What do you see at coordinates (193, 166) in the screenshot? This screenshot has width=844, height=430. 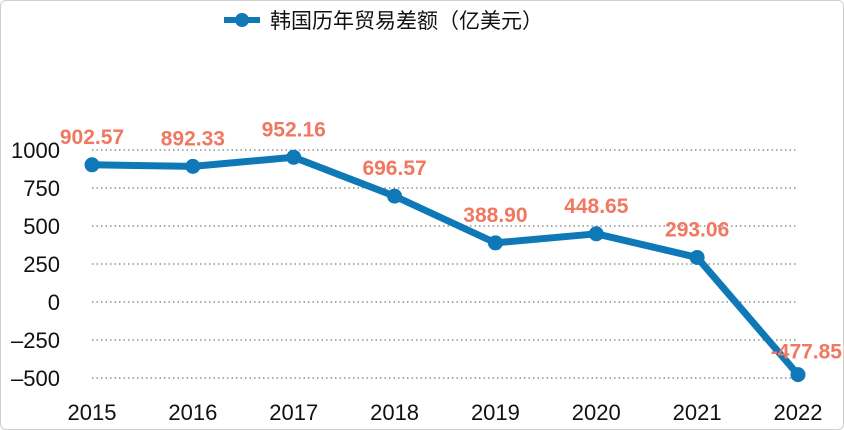 I see `data-point-2016` at bounding box center [193, 166].